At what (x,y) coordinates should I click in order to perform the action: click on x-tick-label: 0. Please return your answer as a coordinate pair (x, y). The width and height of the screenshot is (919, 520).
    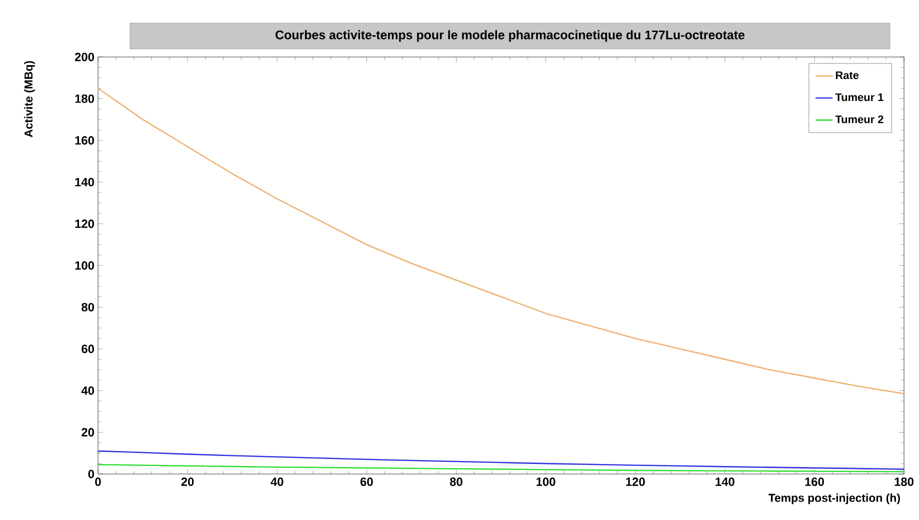
    Looking at the image, I should click on (98, 482).